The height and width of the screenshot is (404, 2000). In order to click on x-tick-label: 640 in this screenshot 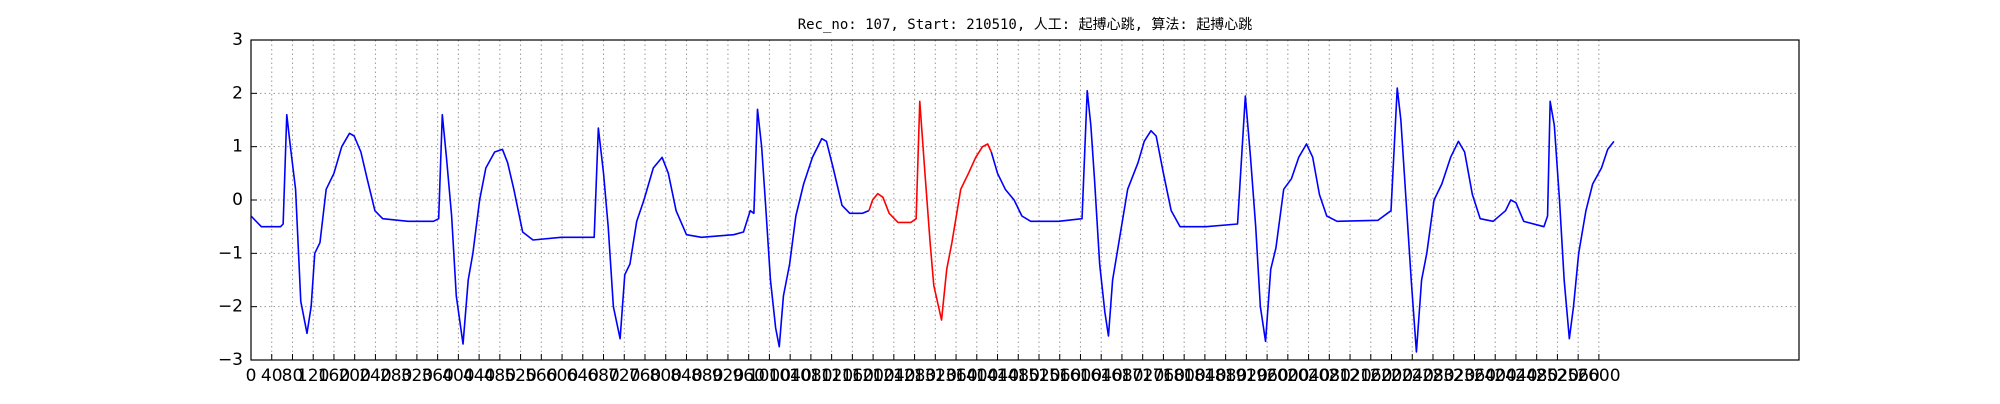, I will do `click(583, 376)`.